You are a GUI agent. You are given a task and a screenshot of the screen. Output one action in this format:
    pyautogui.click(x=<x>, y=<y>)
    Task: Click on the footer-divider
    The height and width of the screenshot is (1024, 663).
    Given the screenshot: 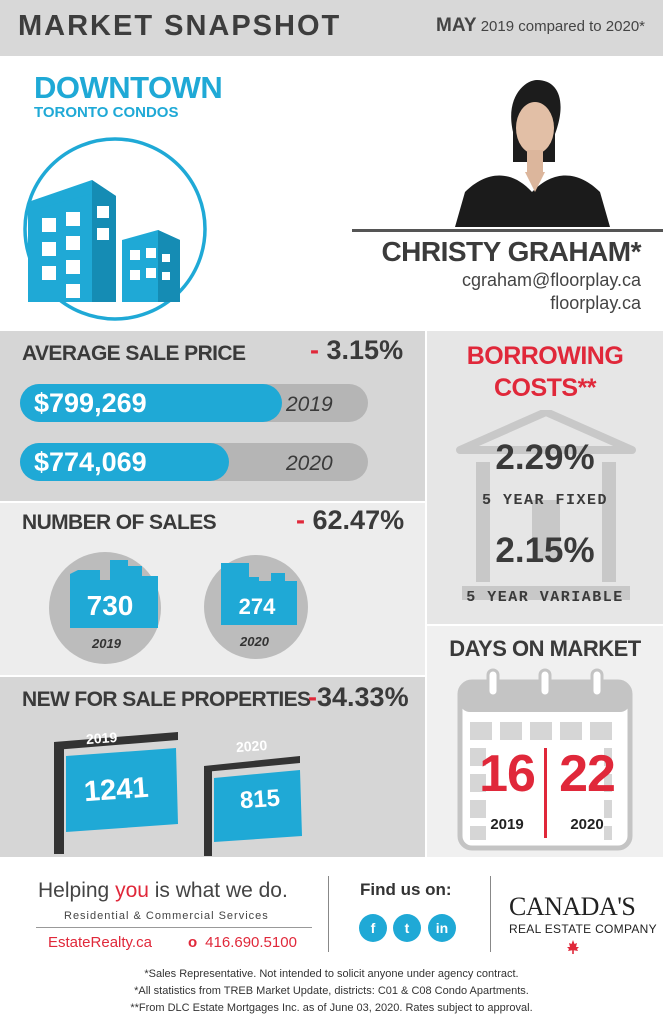 What is the action you would take?
    pyautogui.click(x=174, y=927)
    